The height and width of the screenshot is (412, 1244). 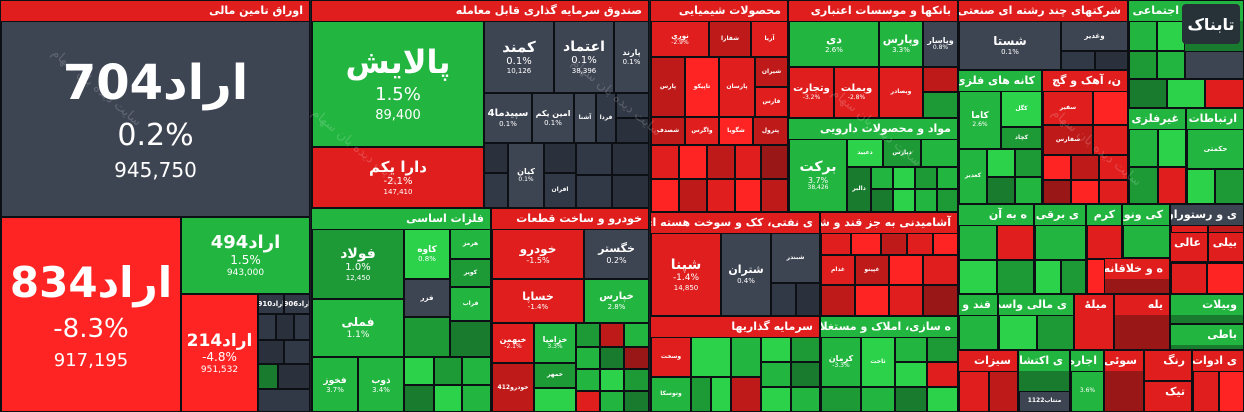 What do you see at coordinates (1094, 322) in the screenshot?
I see `sector-misc1: میلهٔ` at bounding box center [1094, 322].